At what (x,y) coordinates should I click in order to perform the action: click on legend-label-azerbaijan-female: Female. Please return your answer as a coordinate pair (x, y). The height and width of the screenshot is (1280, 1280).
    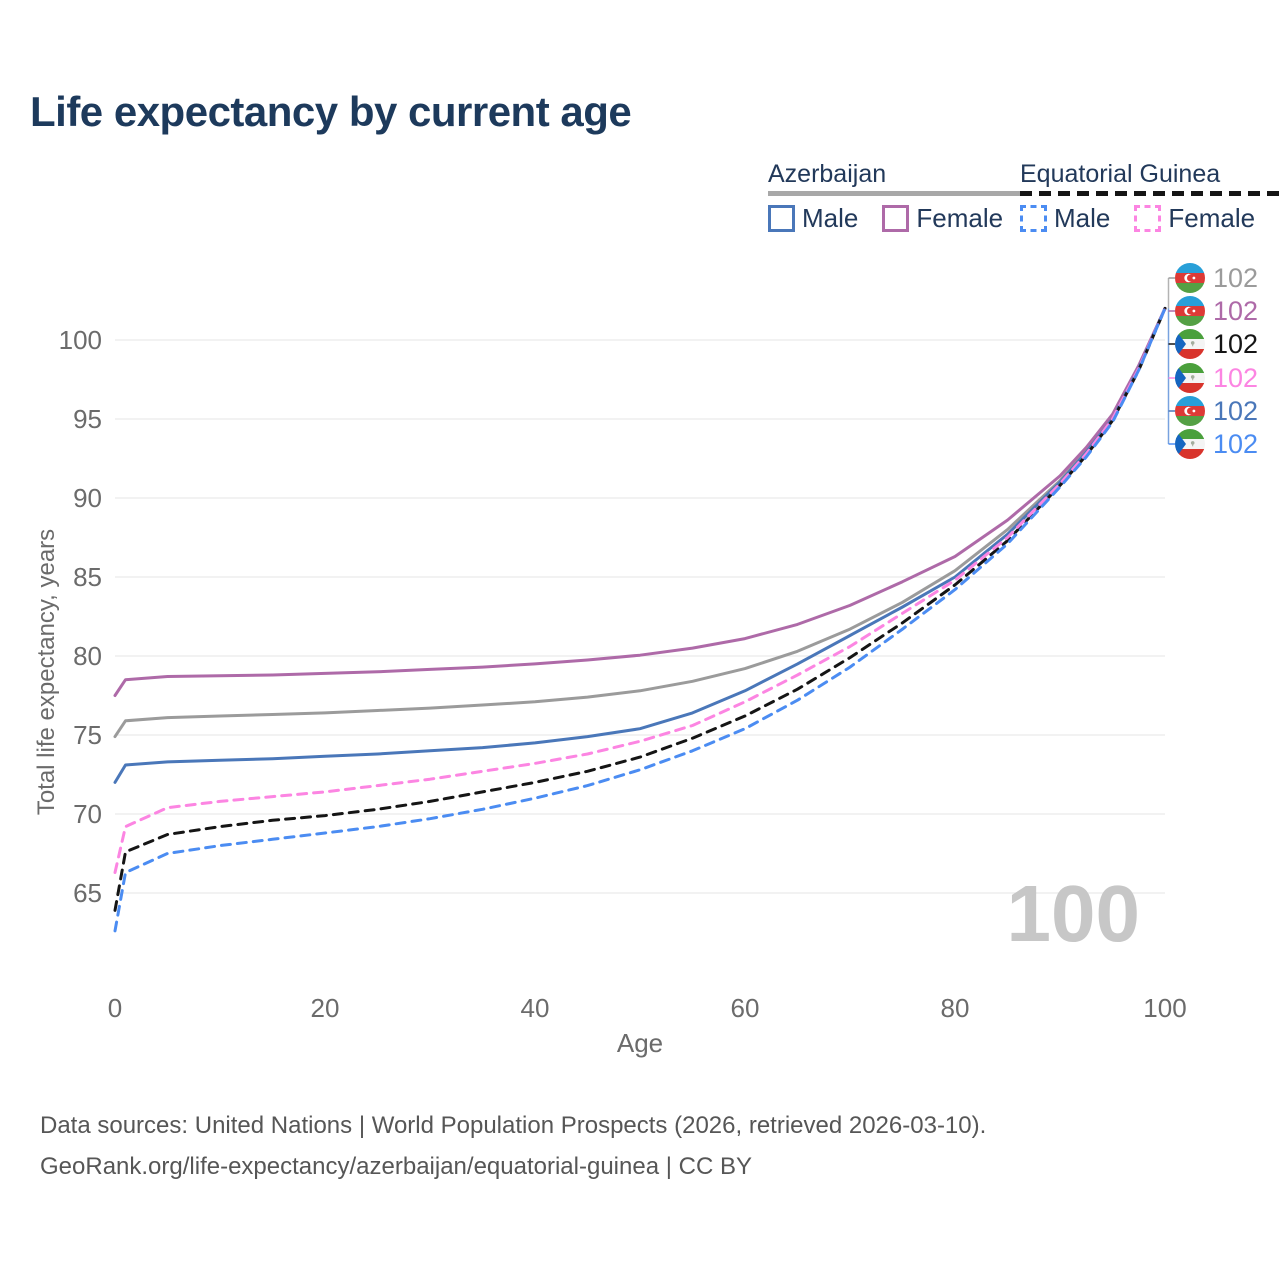
    Looking at the image, I should click on (960, 218).